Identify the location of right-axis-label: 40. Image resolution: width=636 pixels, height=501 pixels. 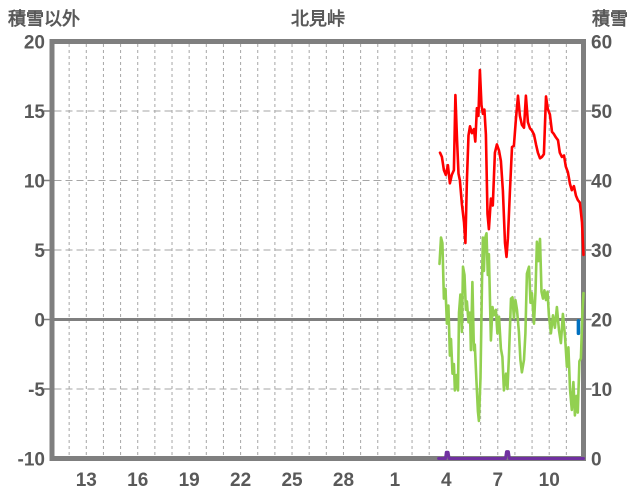
(601, 182).